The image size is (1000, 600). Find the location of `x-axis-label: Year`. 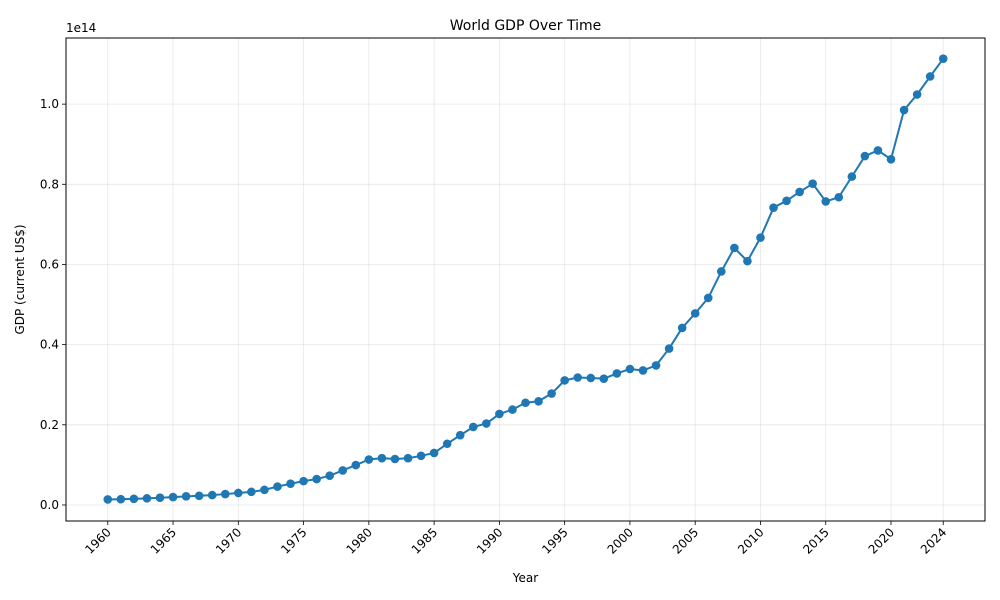

x-axis-label: Year is located at coordinates (525, 578).